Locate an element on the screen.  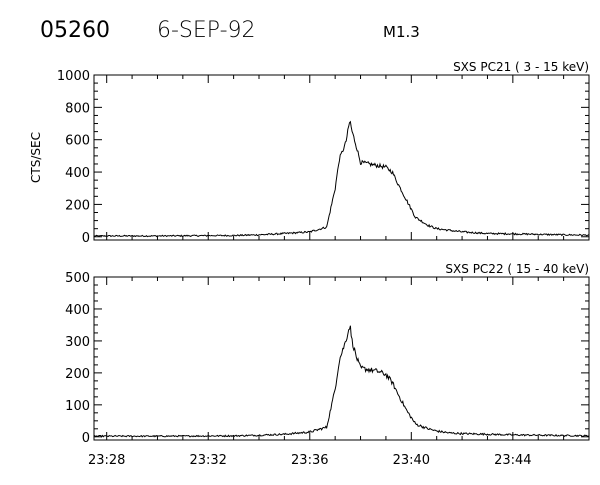
x-tick-label: 23:44 is located at coordinates (512, 460).